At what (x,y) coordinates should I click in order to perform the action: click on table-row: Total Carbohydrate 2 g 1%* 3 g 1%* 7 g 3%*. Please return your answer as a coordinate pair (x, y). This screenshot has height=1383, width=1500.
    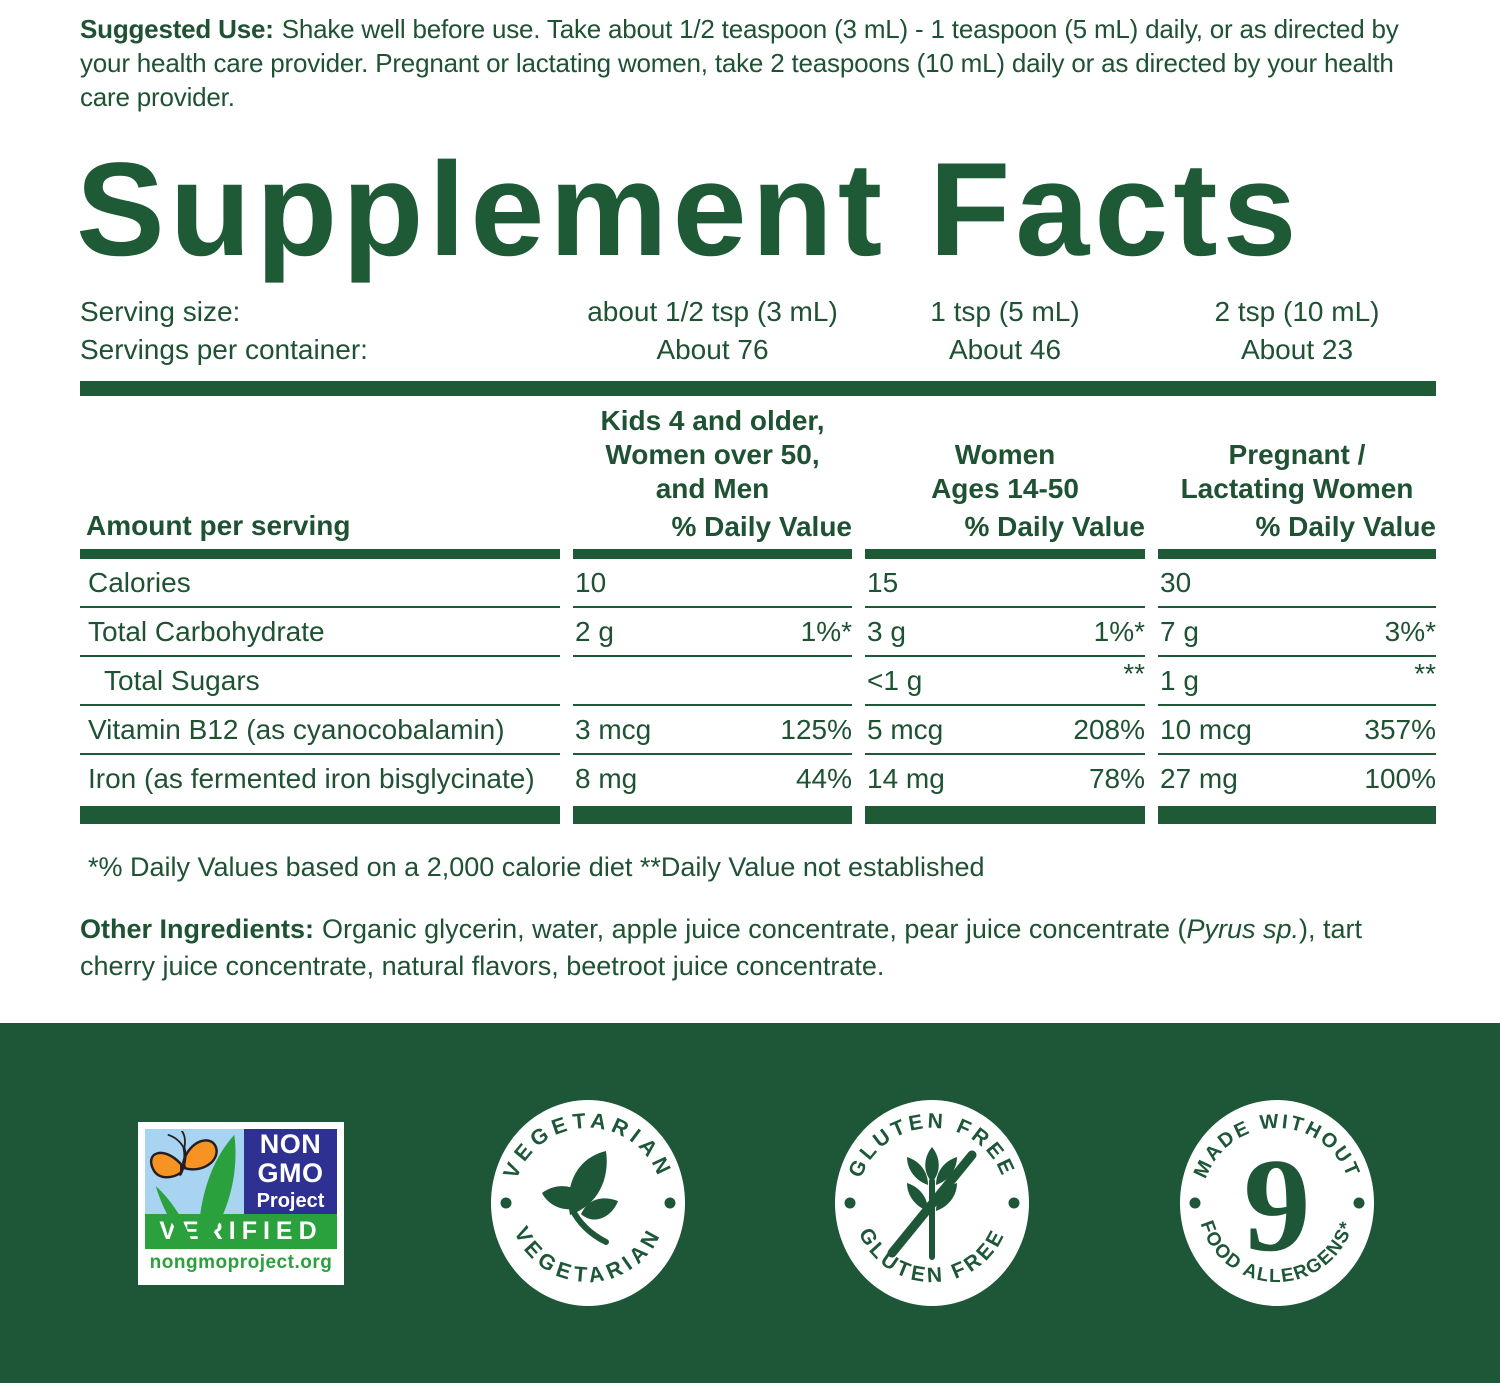
    Looking at the image, I should click on (758, 632).